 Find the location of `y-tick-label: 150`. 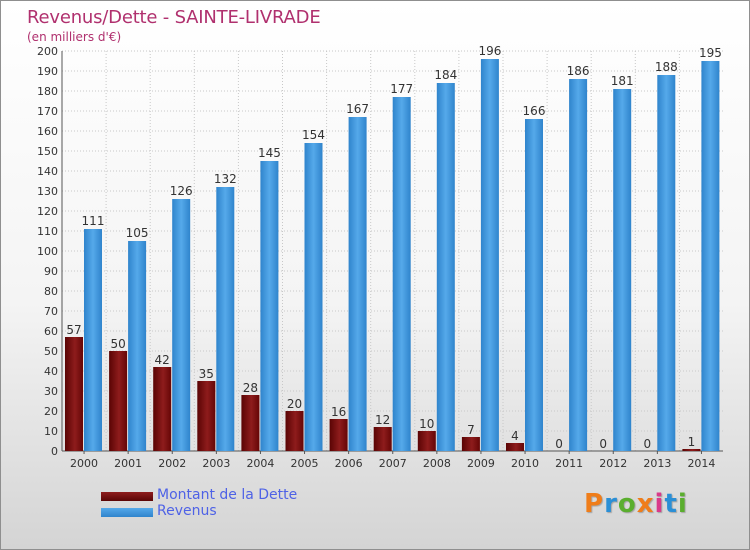

y-tick-label: 150 is located at coordinates (47, 151).